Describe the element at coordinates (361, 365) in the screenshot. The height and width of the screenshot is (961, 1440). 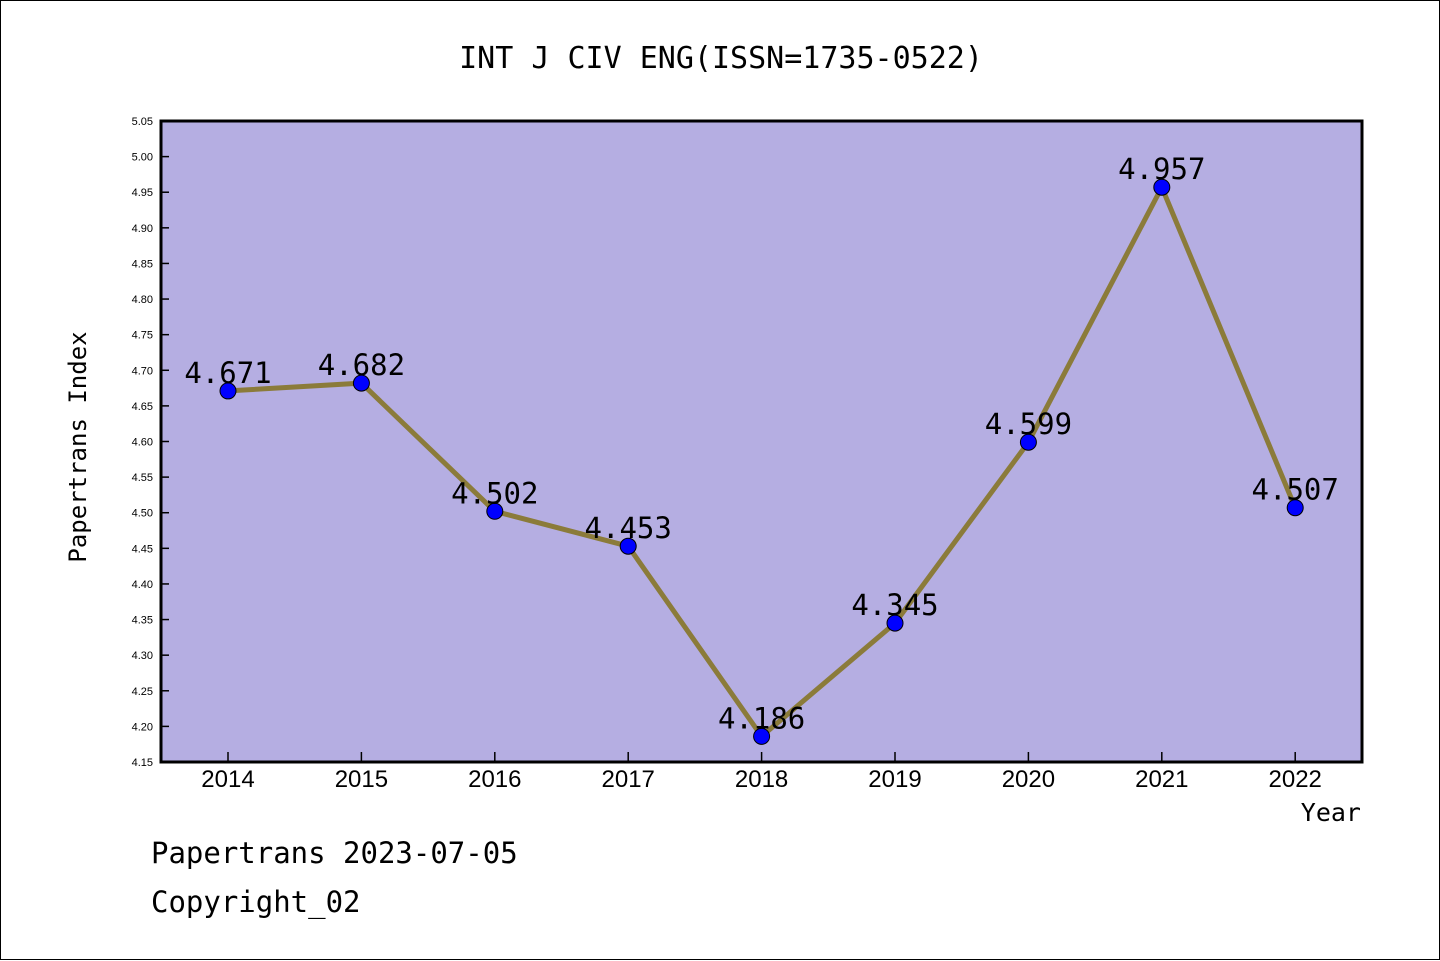
I see `data-label: 4.682` at that location.